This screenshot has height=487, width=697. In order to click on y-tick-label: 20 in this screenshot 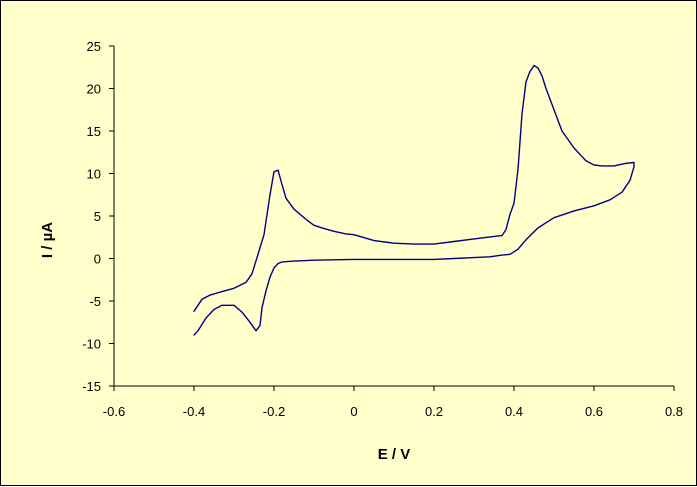, I will do `click(94, 89)`.